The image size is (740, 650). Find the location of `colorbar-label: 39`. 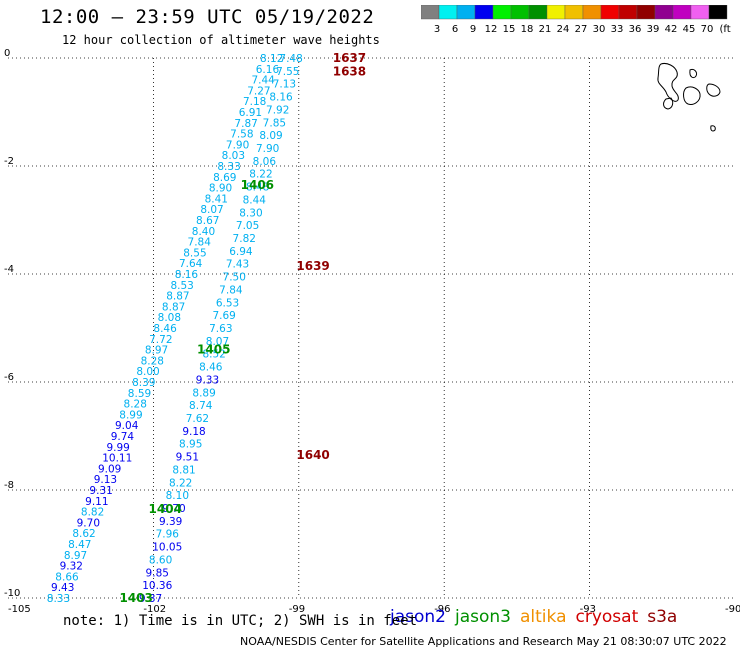

colorbar-label: 39 is located at coordinates (653, 29).